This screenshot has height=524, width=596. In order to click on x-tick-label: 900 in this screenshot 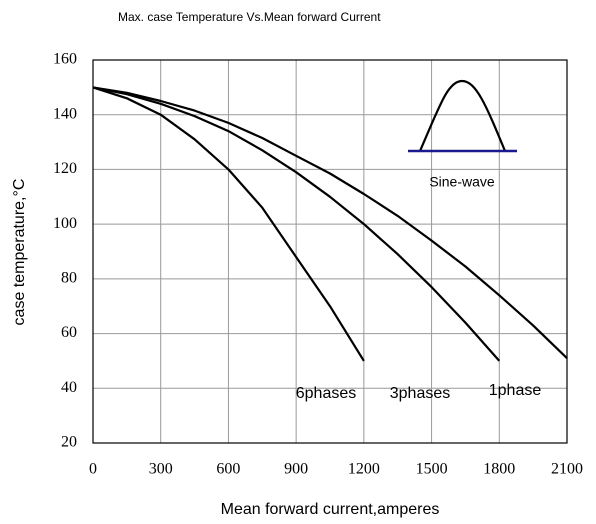, I will do `click(296, 469)`.